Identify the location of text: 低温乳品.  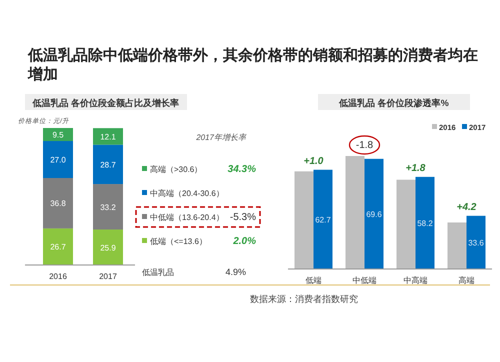
(158, 272).